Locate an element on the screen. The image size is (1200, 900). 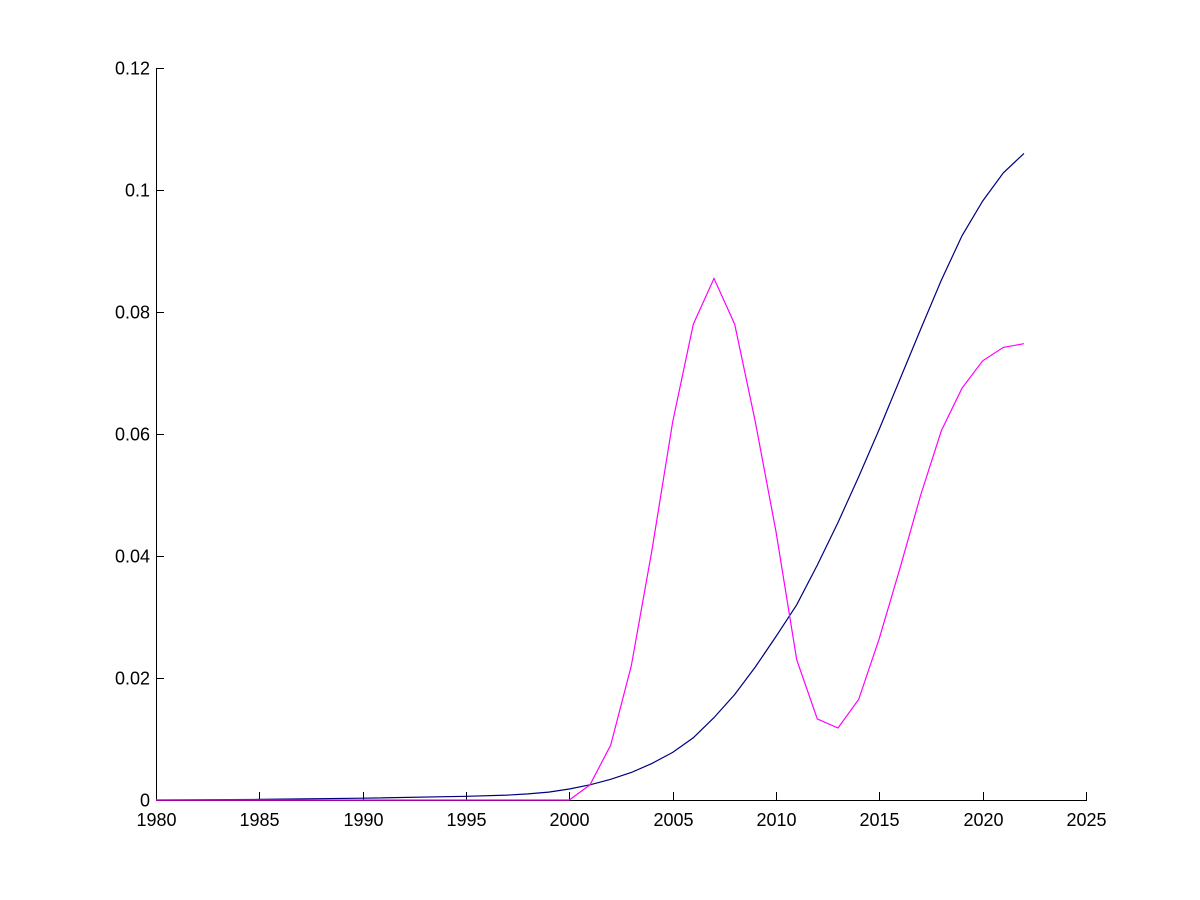
x-tick-label: 1990 is located at coordinates (363, 820).